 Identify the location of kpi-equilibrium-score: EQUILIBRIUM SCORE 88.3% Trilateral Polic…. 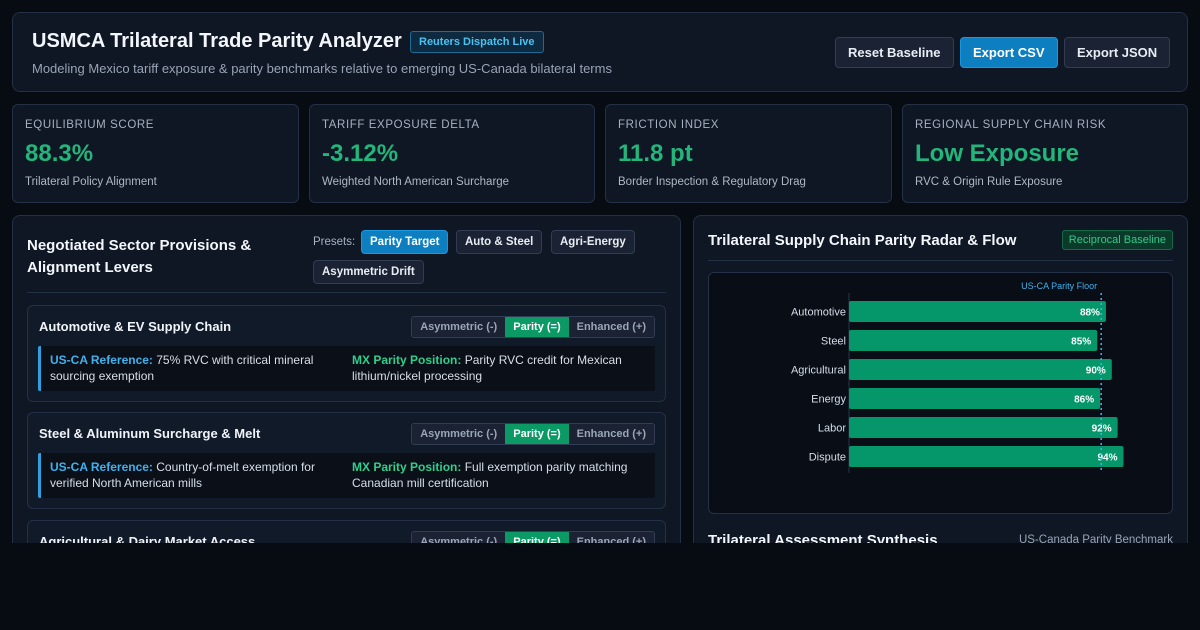
(155, 153).